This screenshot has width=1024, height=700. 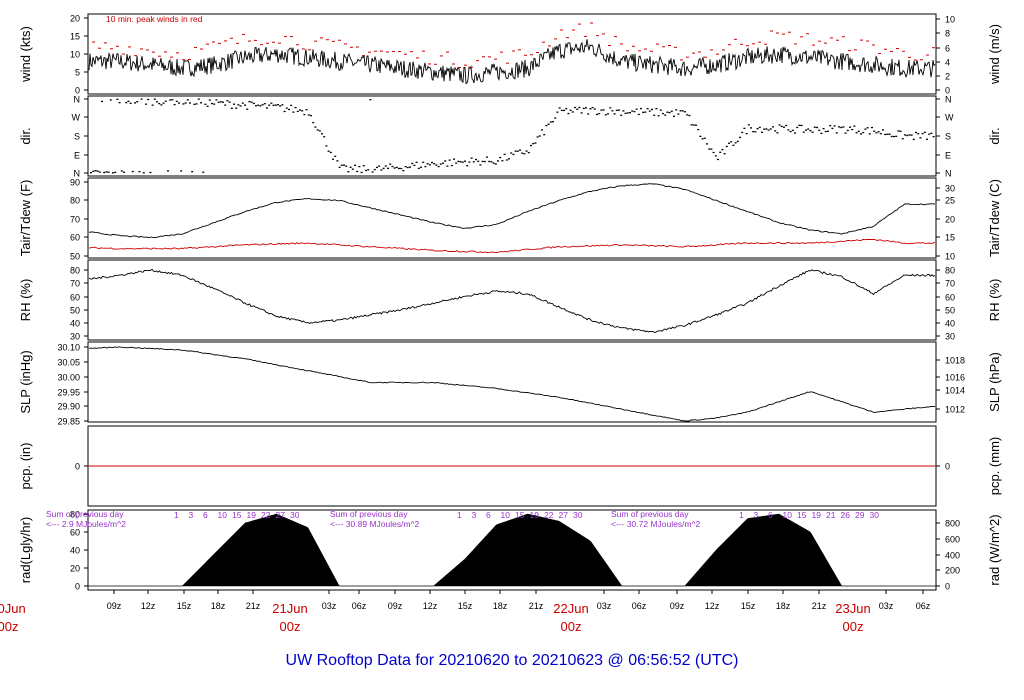 What do you see at coordinates (77, 156) in the screenshot?
I see `ytick-label-left-dir: E` at bounding box center [77, 156].